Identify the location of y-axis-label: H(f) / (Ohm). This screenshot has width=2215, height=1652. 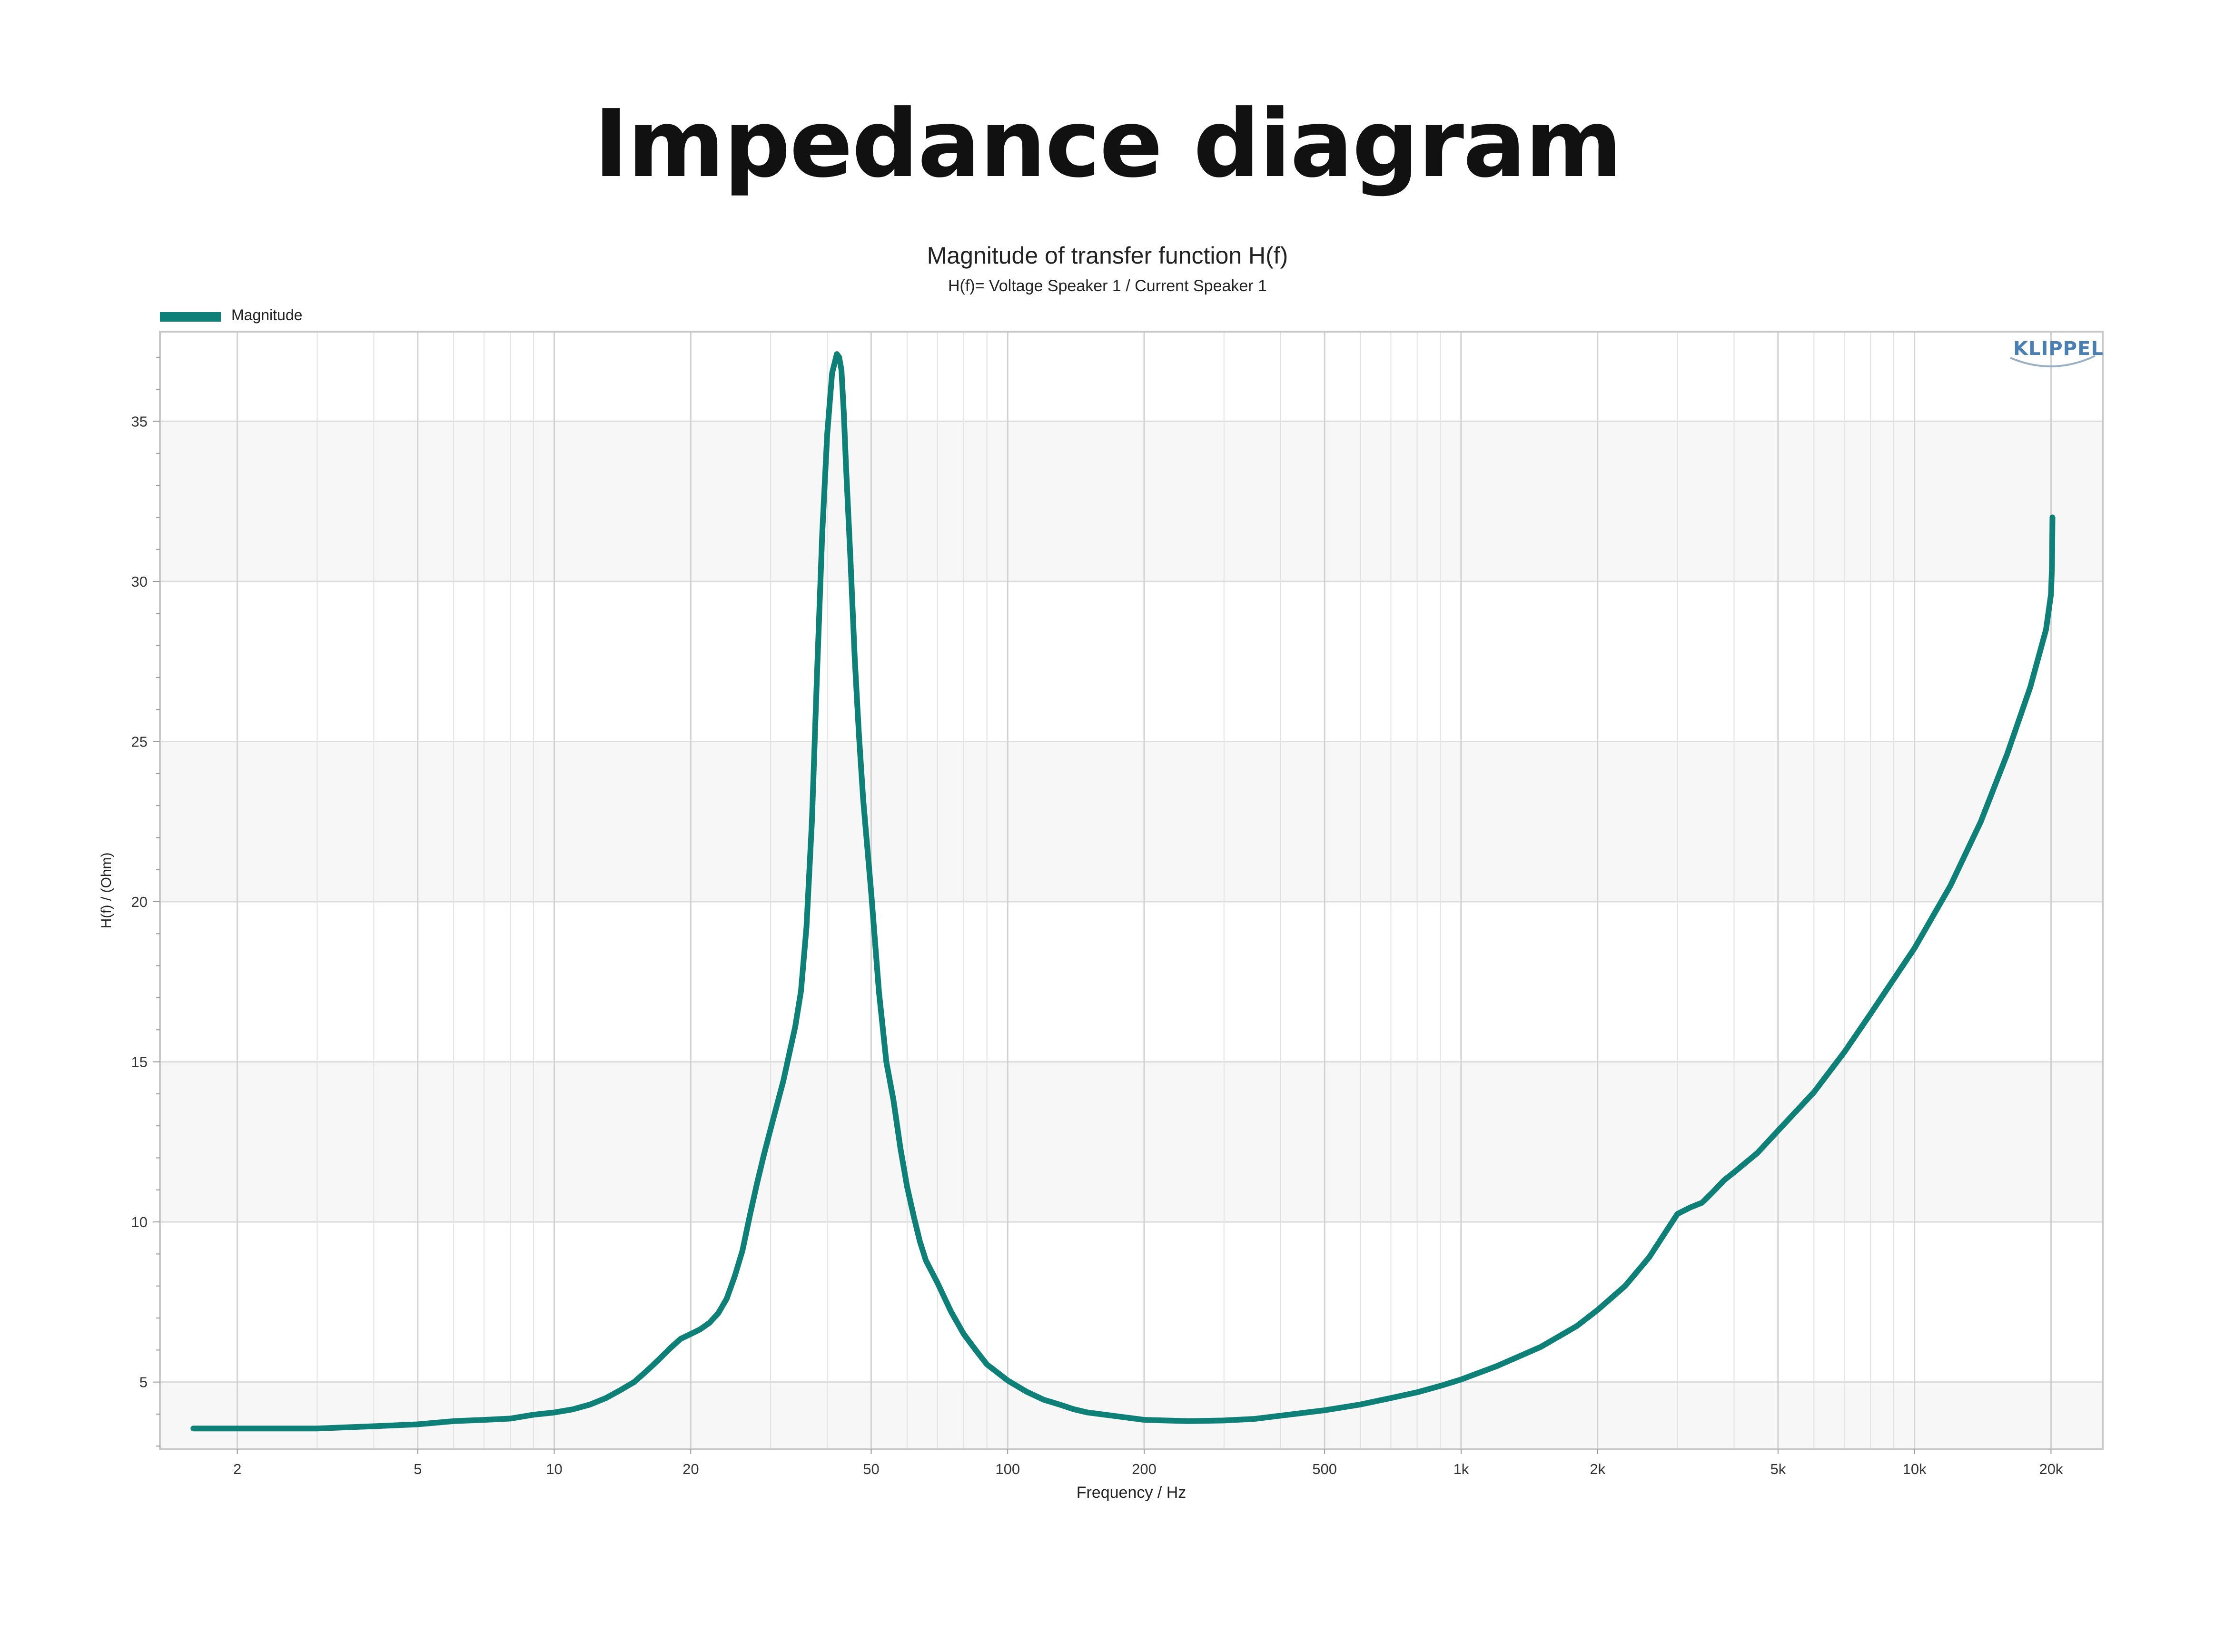
(107, 891).